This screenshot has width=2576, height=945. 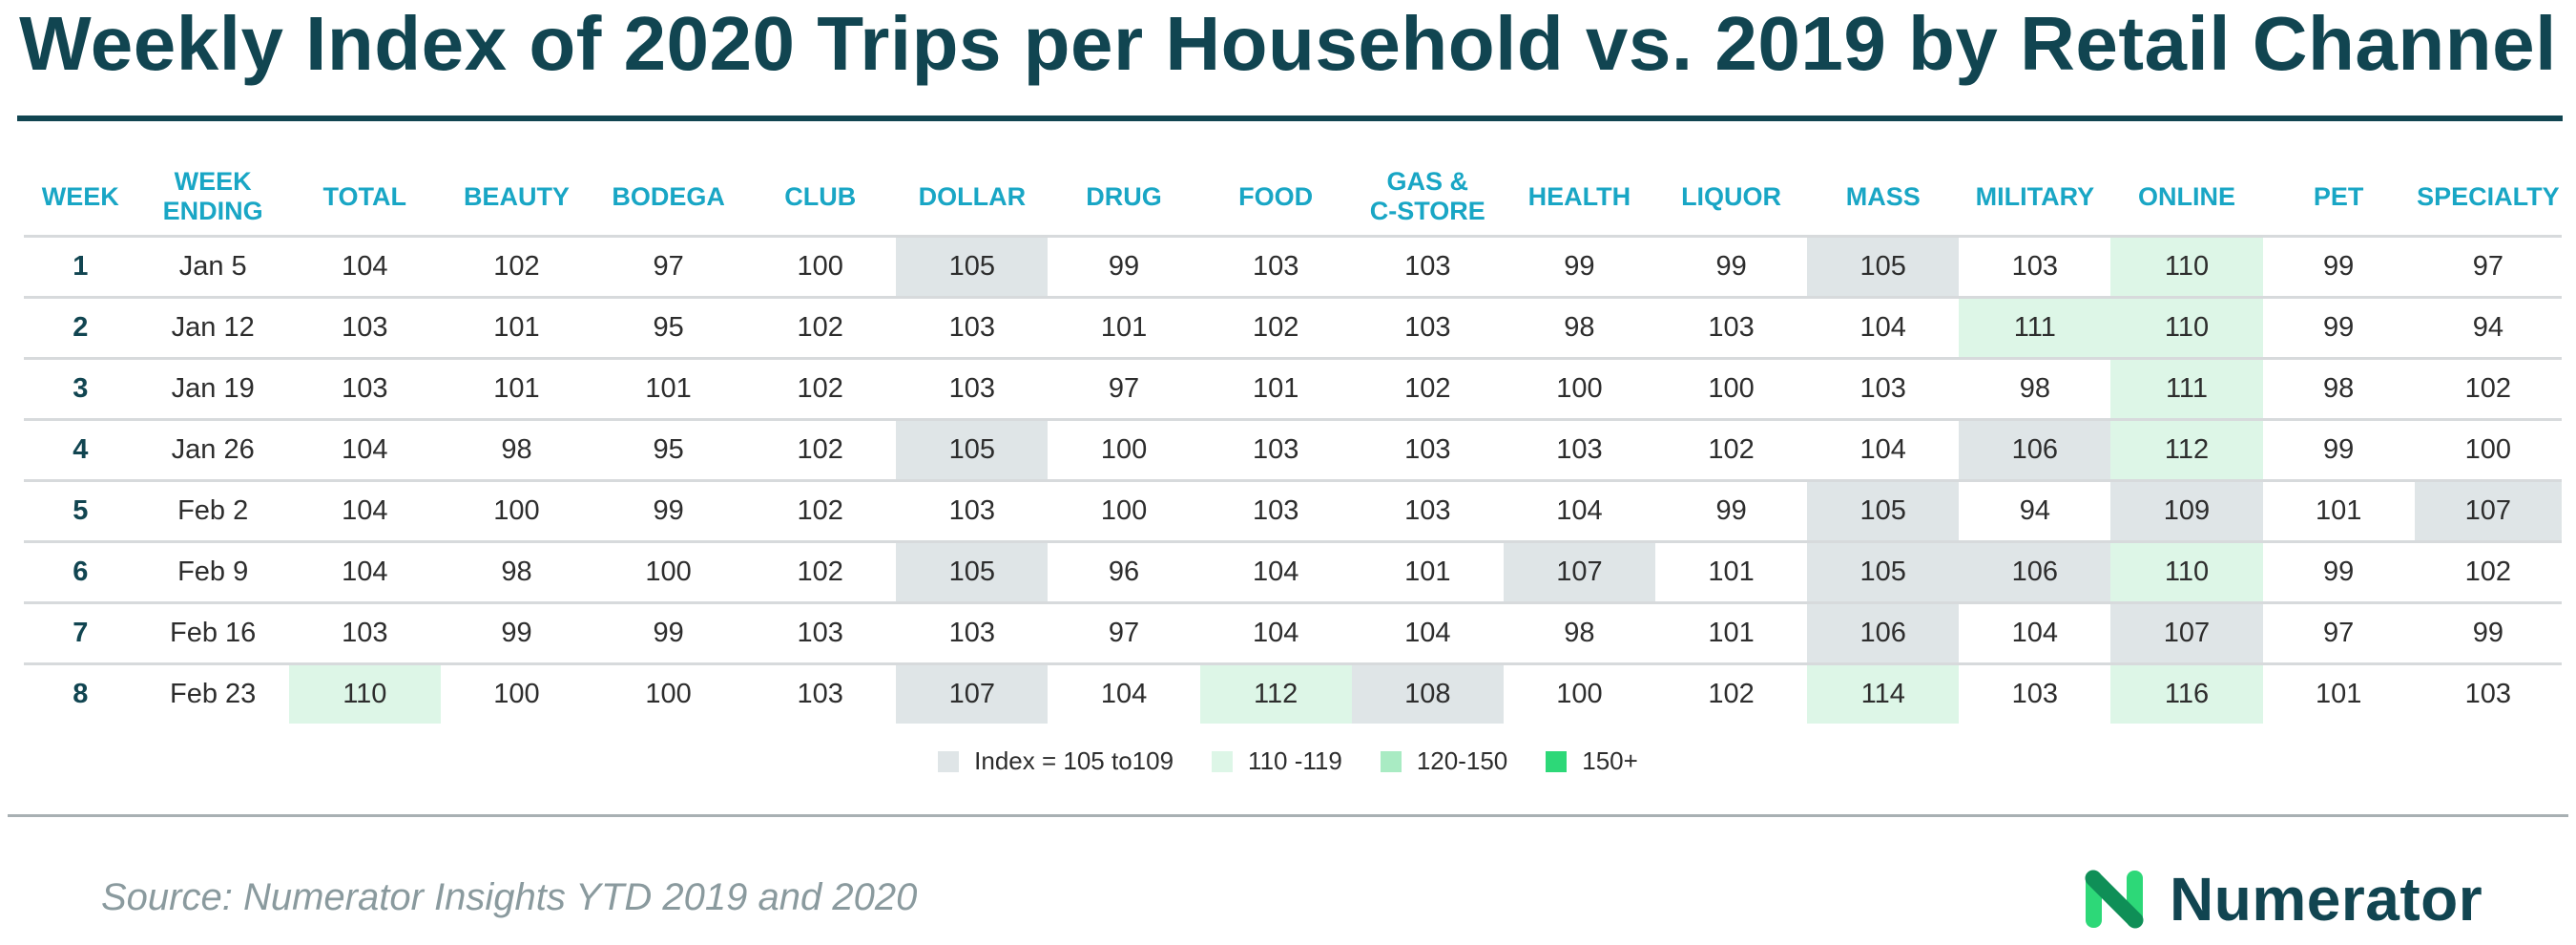 What do you see at coordinates (212, 633) in the screenshot?
I see `week-ending-cell: Feb 16` at bounding box center [212, 633].